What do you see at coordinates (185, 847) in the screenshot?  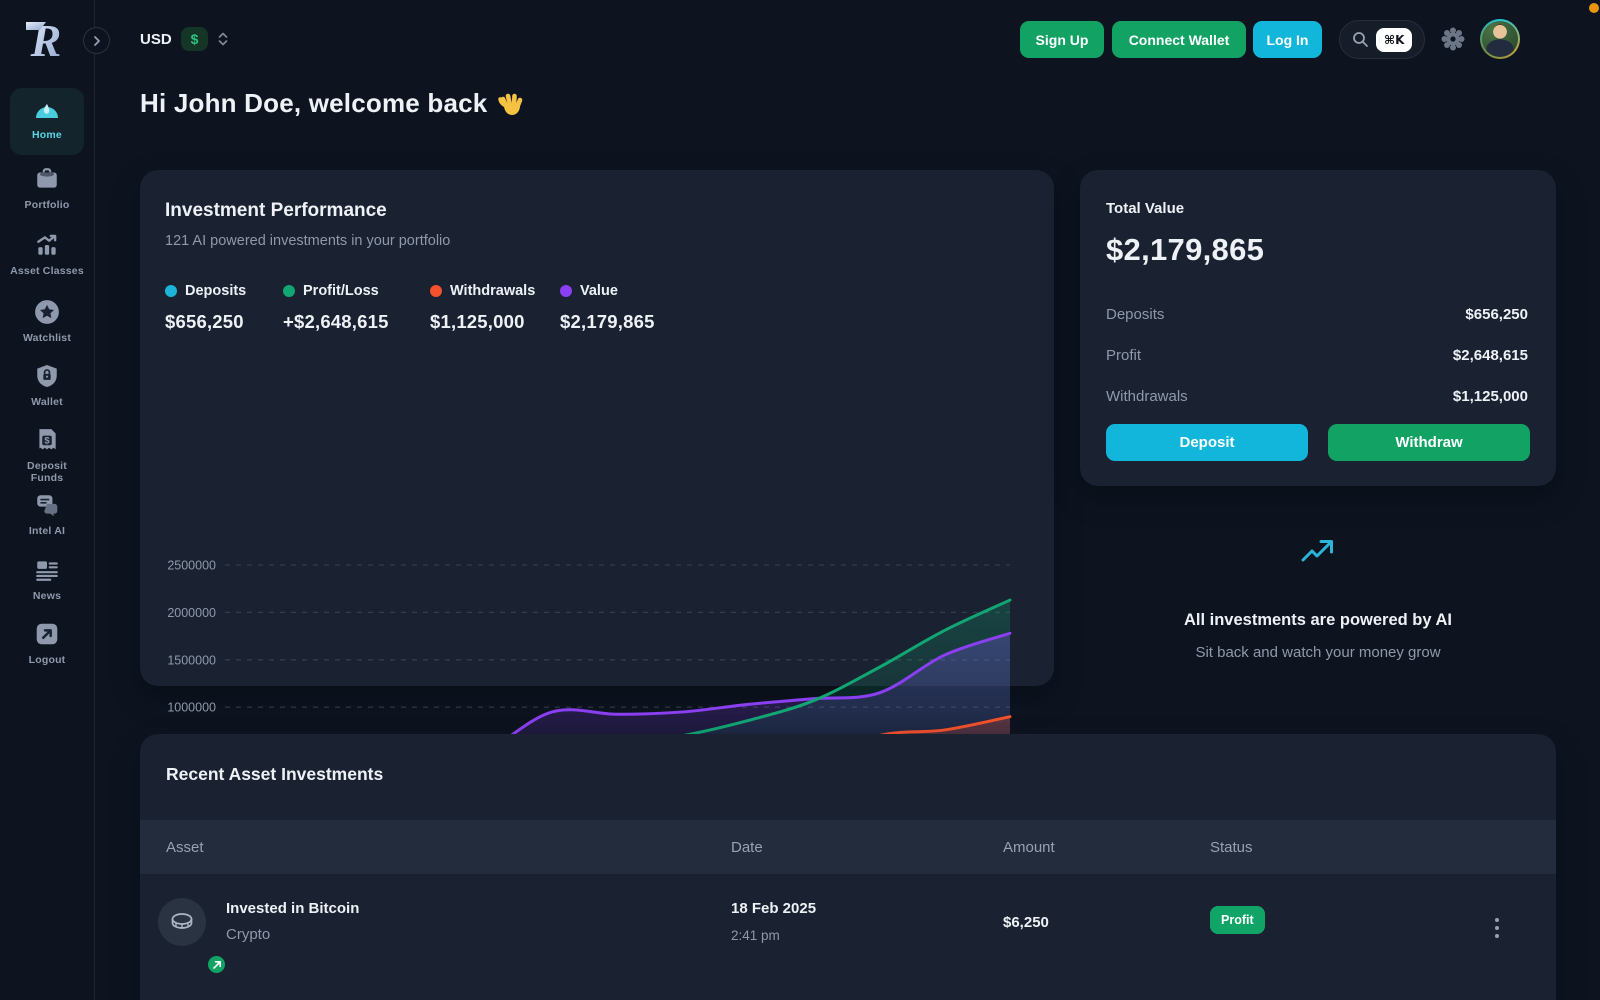 I see `column-asset: Asset` at bounding box center [185, 847].